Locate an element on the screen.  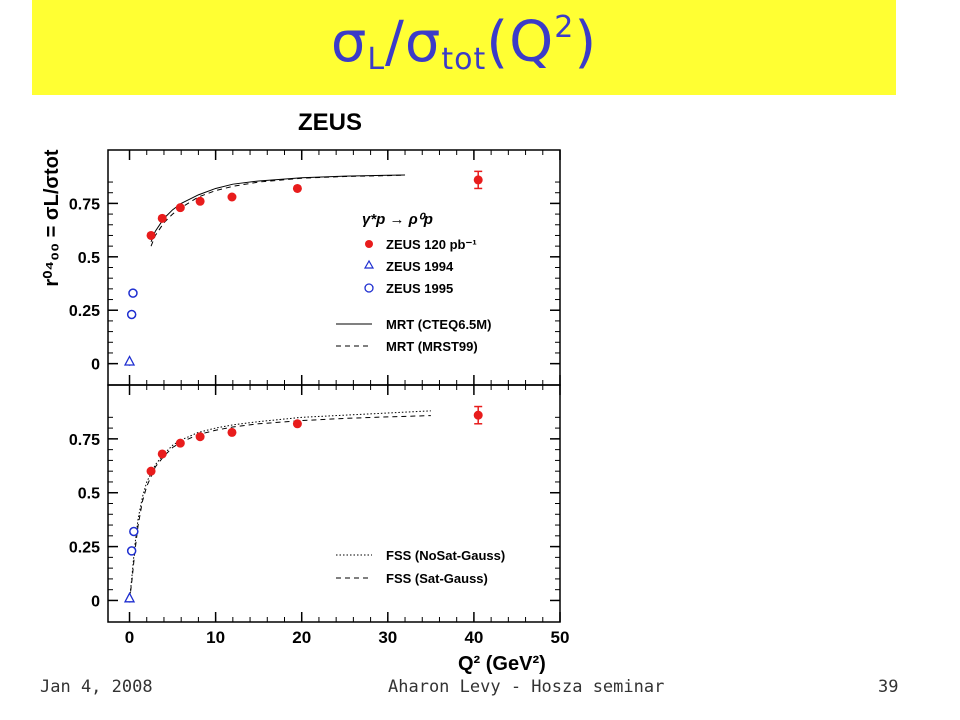
title-q: (Q is located at coordinates (520, 42).